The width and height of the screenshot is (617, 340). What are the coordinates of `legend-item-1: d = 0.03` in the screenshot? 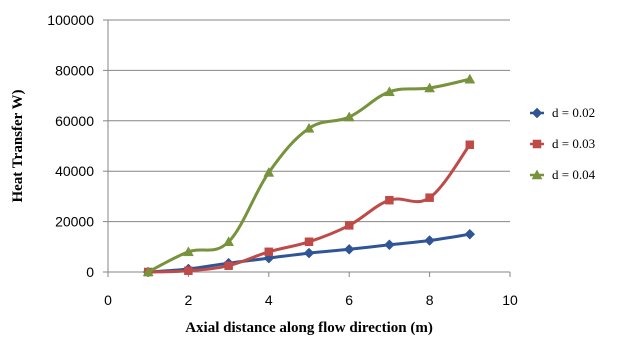 It's located at (562, 143).